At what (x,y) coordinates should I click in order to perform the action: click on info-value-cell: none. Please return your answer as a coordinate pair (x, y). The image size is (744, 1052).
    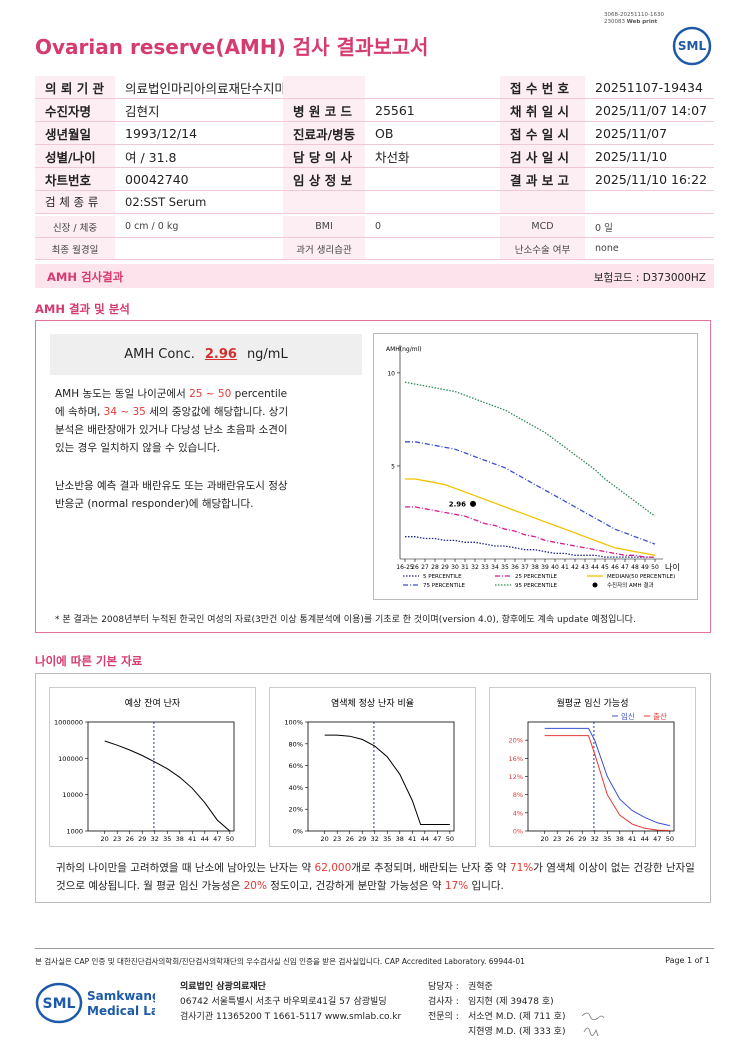
    Looking at the image, I should click on (649, 249).